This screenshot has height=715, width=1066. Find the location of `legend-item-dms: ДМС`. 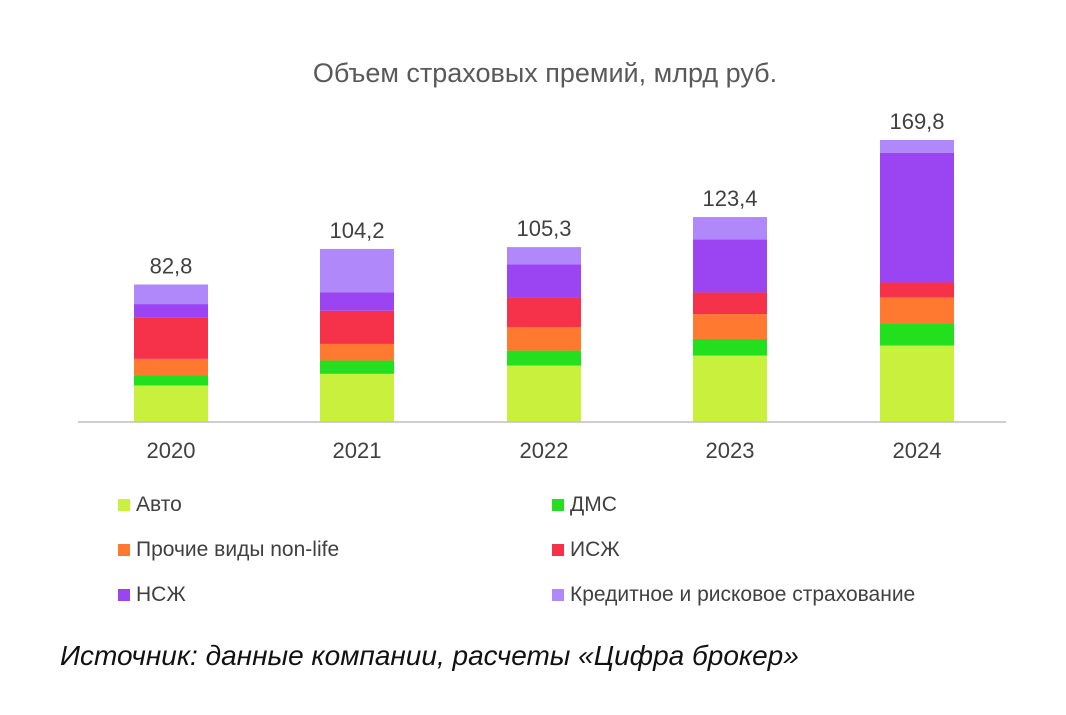

legend-item-dms: ДМС is located at coordinates (584, 505).